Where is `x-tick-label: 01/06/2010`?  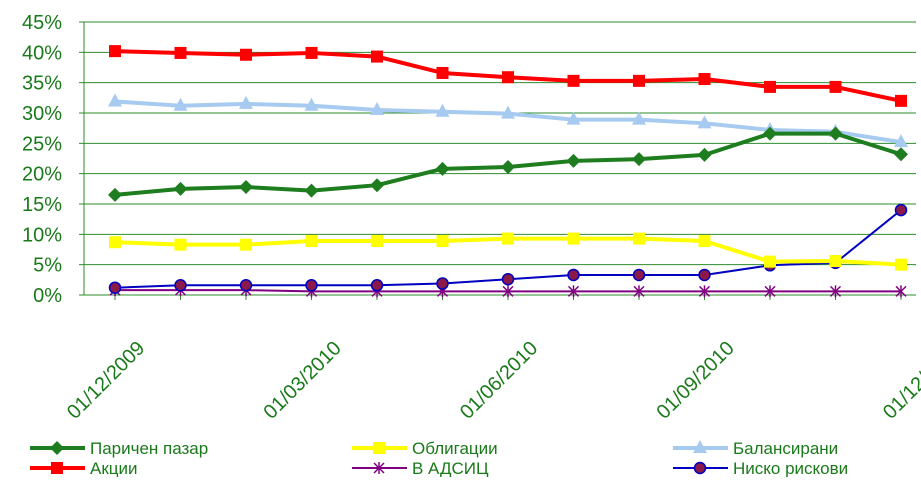 x-tick-label: 01/06/2010 is located at coordinates (499, 380).